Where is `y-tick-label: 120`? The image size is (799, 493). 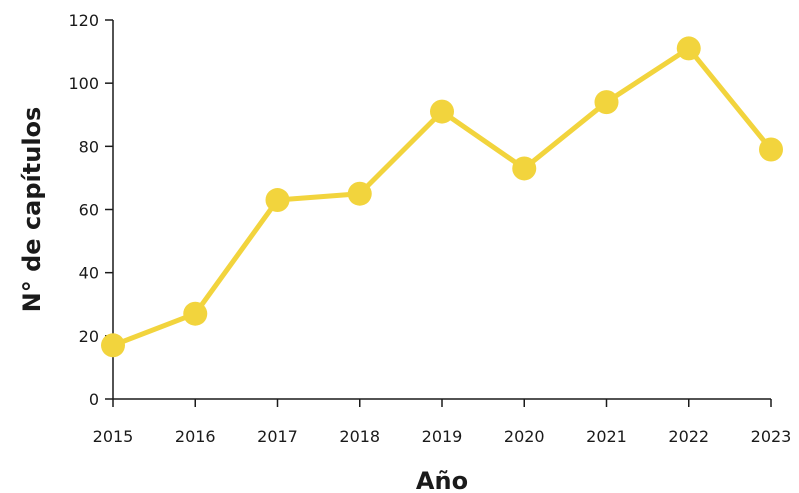
y-tick-label: 120 is located at coordinates (83, 20).